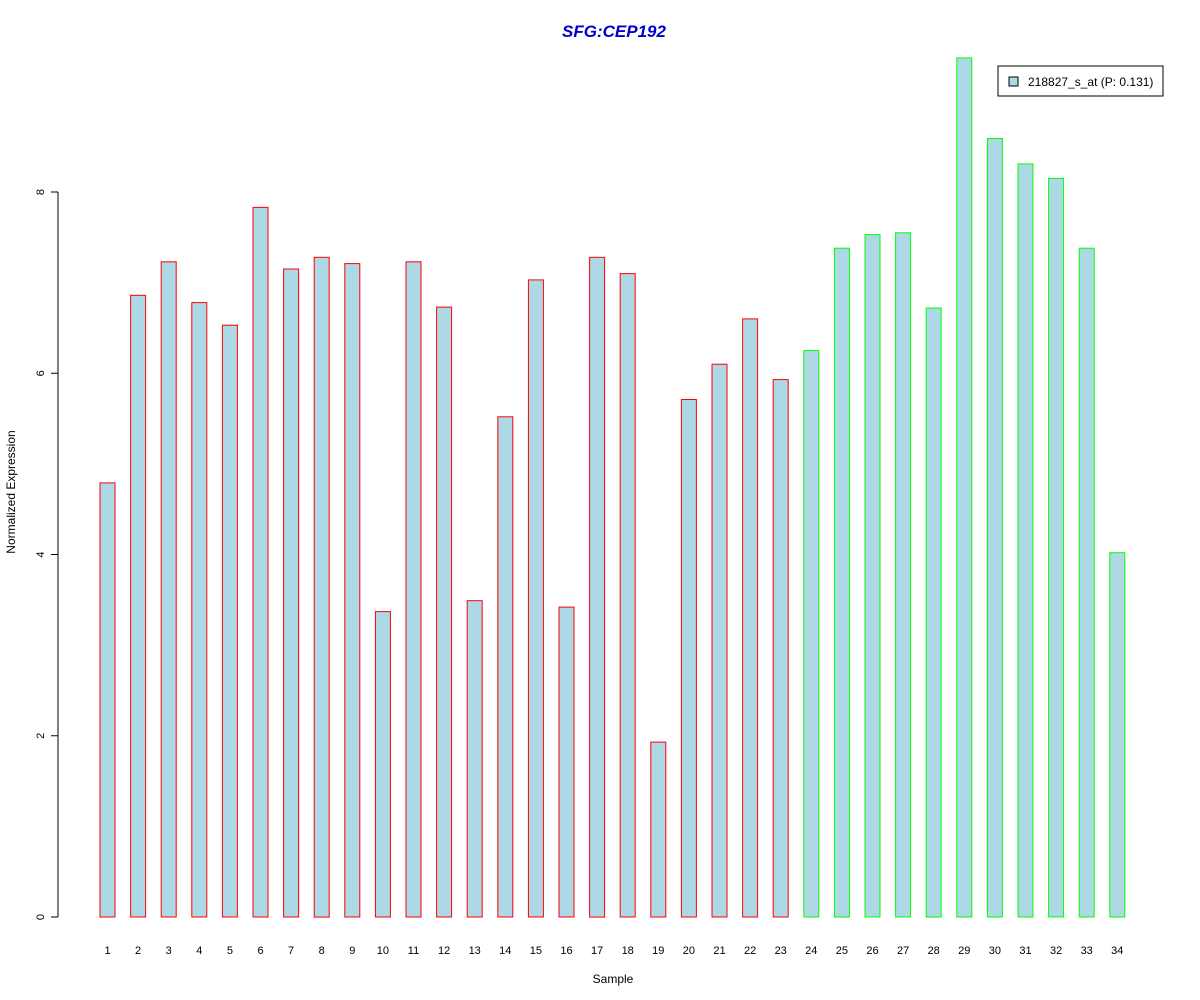  I want to click on y-tick-label: 4, so click(41, 554).